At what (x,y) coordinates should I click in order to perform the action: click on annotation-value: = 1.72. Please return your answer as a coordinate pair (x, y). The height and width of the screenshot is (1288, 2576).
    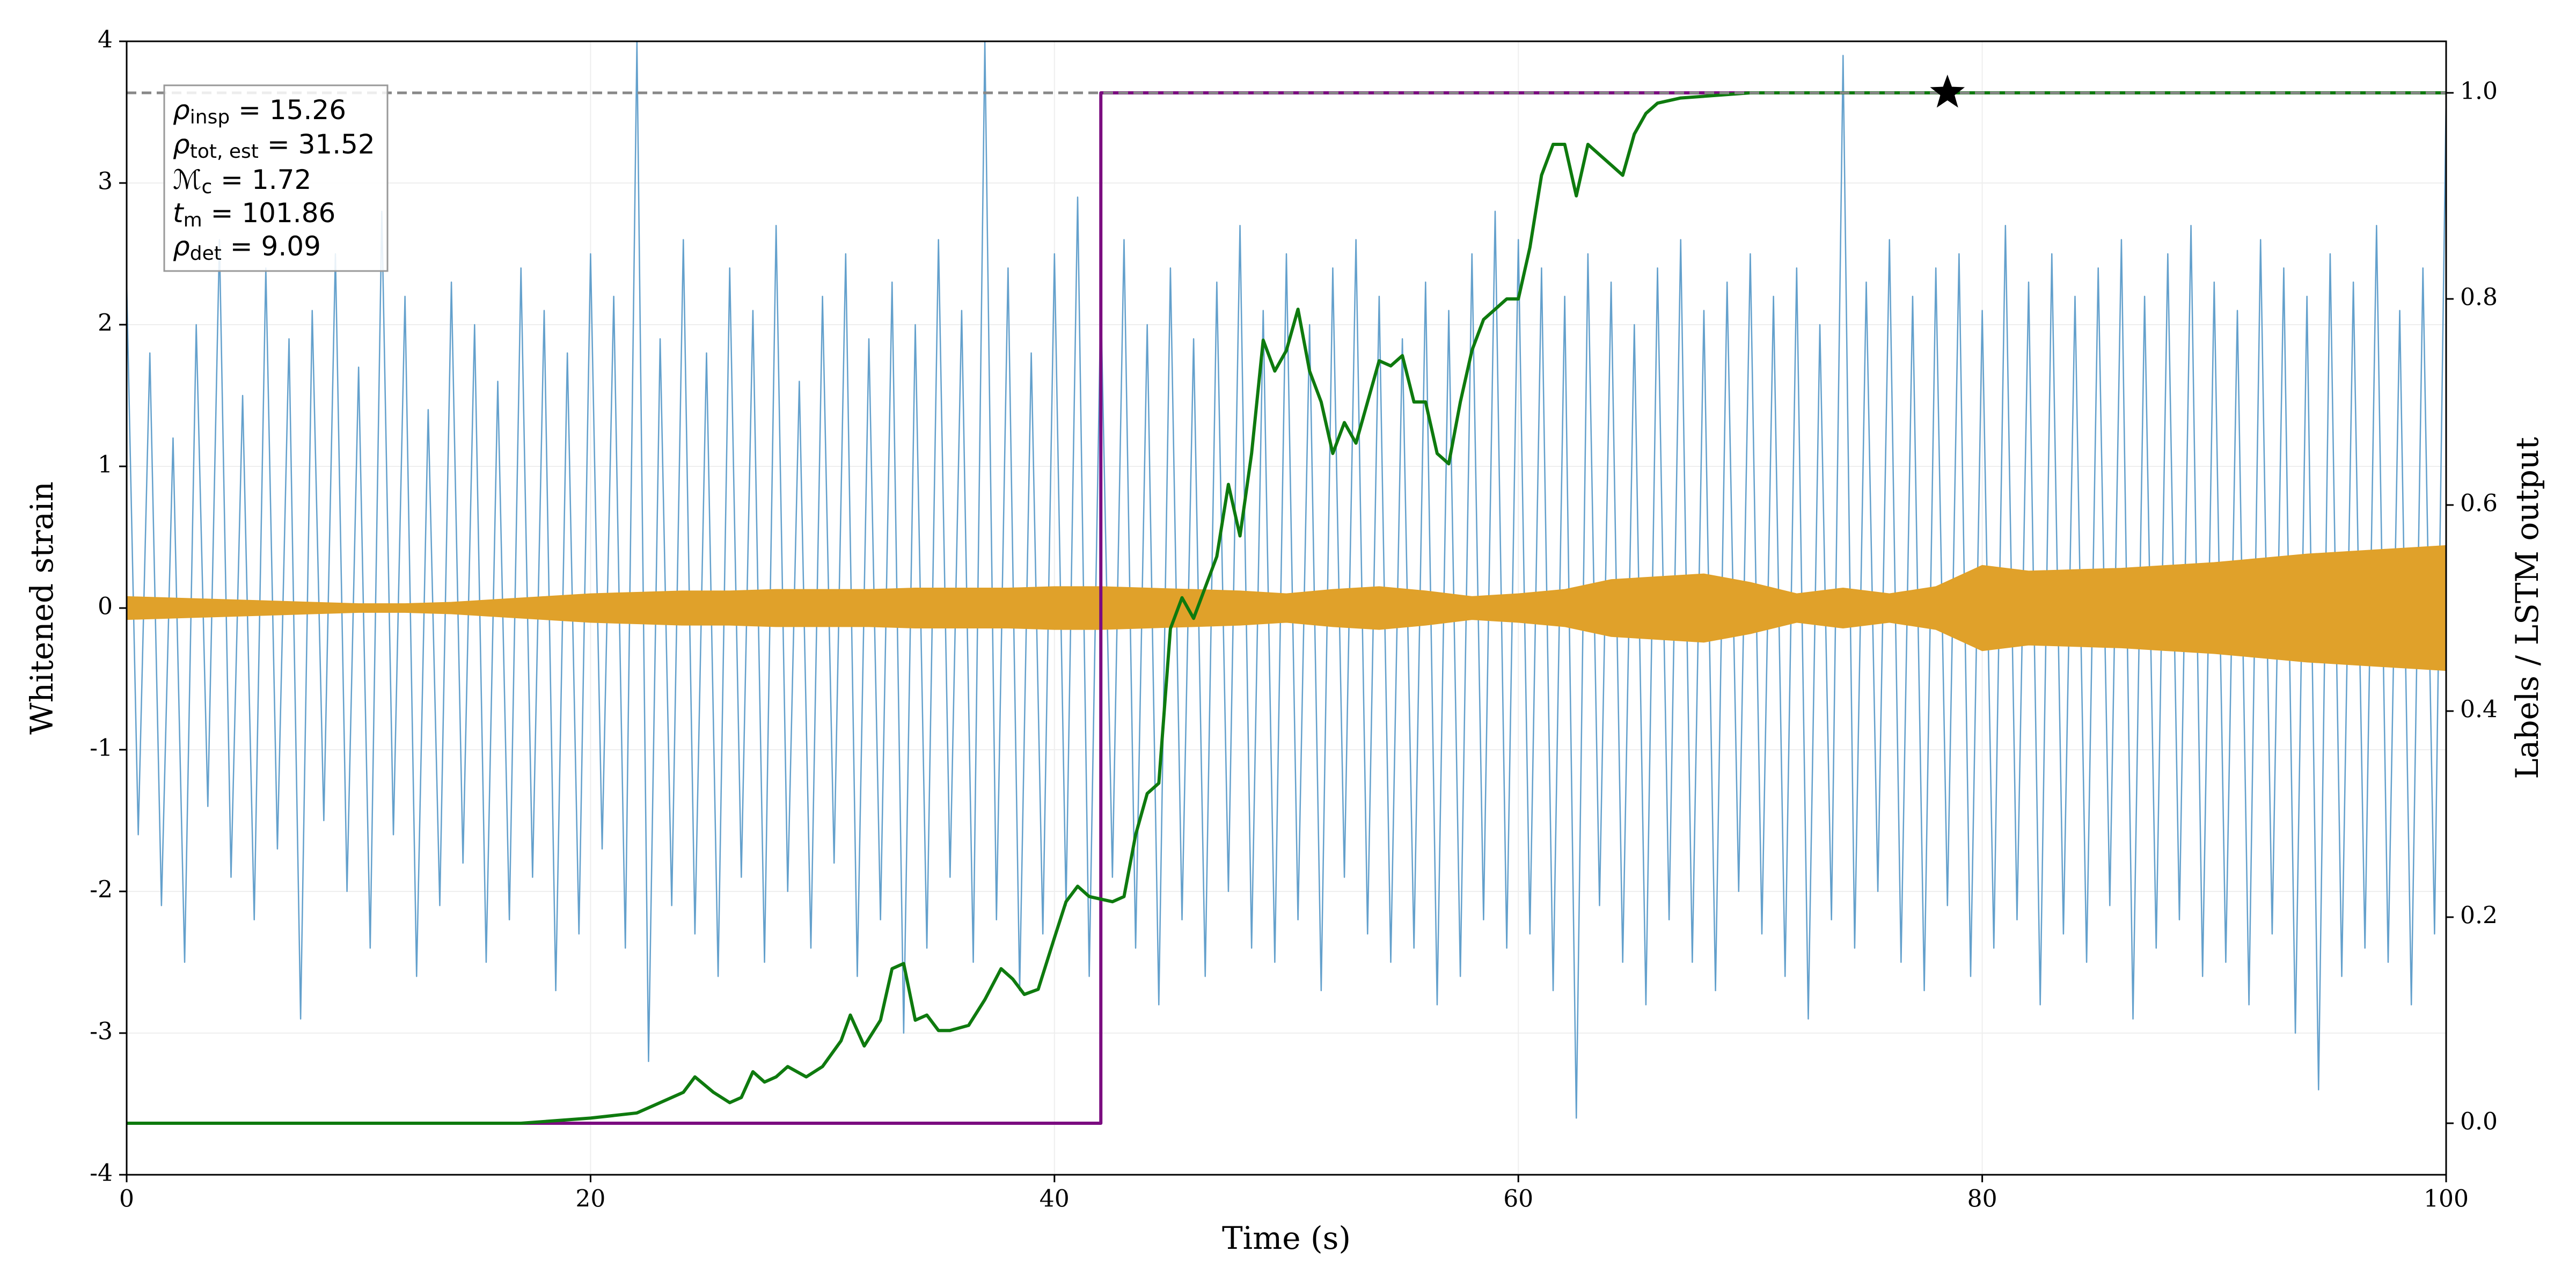
    Looking at the image, I should click on (261, 179).